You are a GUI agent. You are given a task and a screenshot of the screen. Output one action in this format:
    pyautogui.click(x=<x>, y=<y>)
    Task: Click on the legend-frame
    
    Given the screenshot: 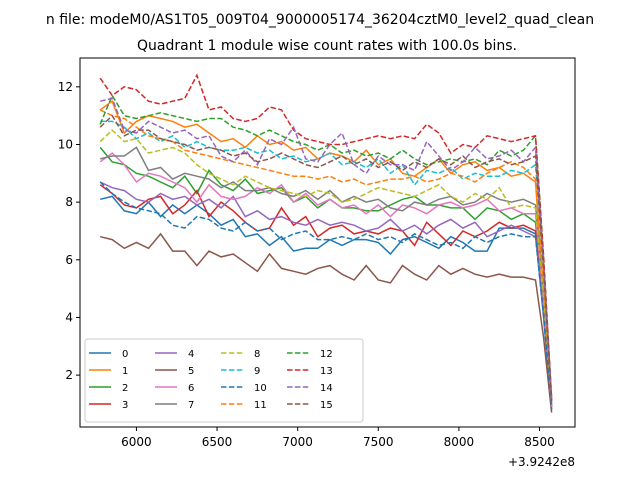 What is the action you would take?
    pyautogui.click(x=224, y=380)
    